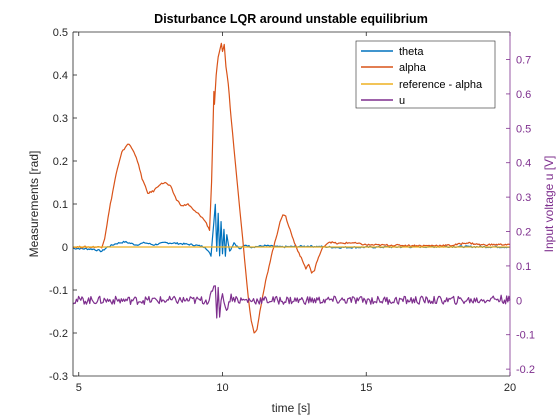  Describe the element at coordinates (523, 129) in the screenshot. I see `y-right-tick-label: 0.5` at that location.